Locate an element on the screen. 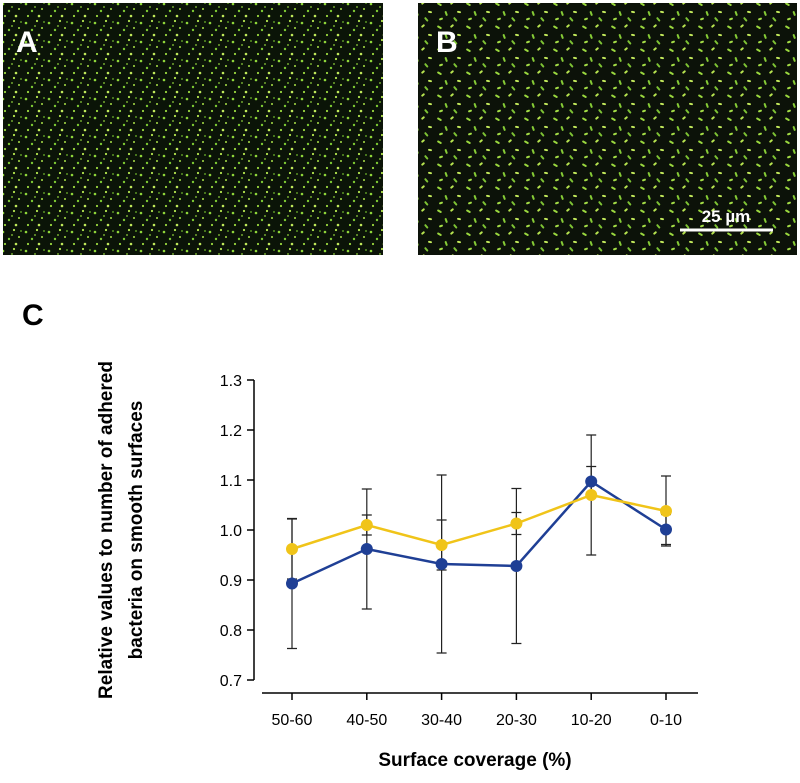  panel-label: A is located at coordinates (27, 42).